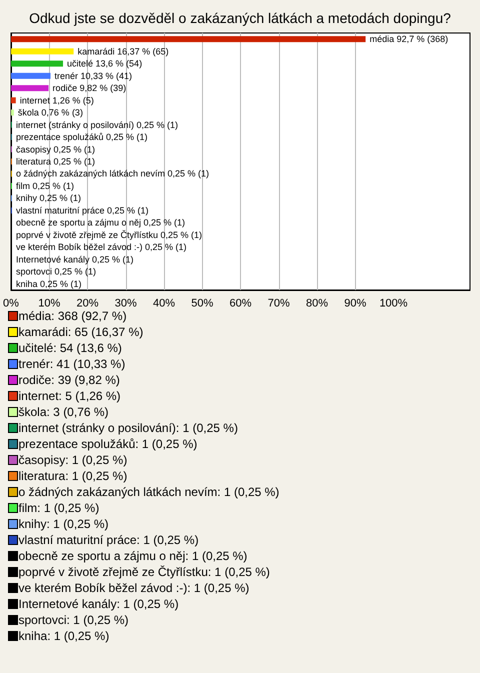 This screenshot has width=480, height=673. Describe the element at coordinates (123, 51) in the screenshot. I see `data-label: kamarádi 16,37 % (65)` at that location.